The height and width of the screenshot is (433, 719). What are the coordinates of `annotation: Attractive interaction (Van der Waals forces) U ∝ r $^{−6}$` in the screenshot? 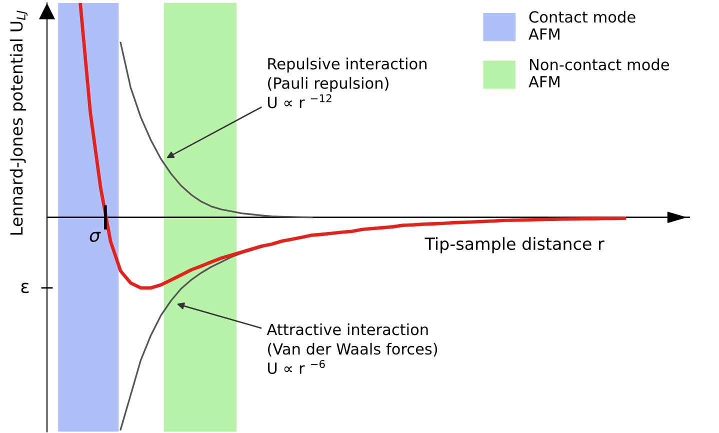 It's located at (352, 348).